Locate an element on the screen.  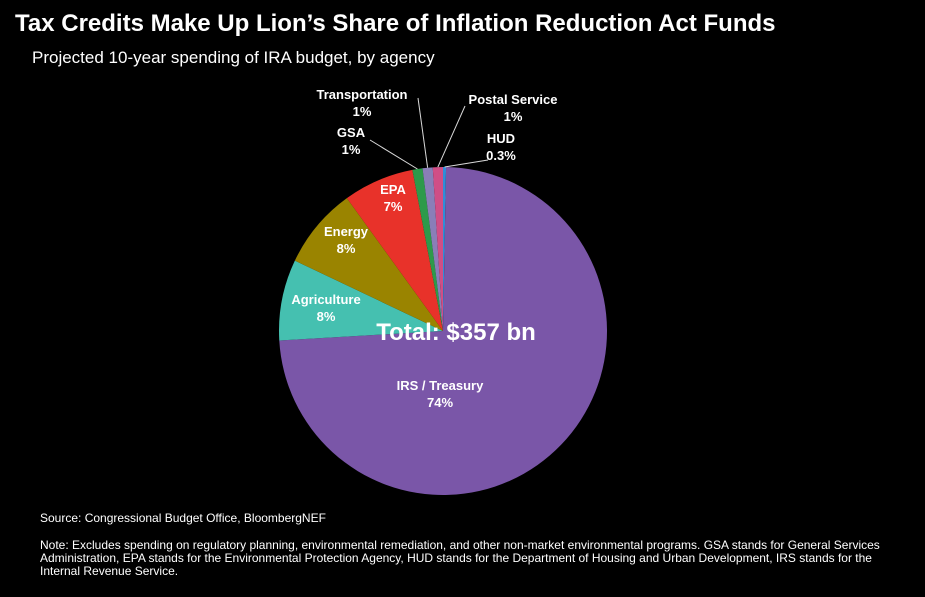
slice-label: Postal Service is located at coordinates (513, 99).